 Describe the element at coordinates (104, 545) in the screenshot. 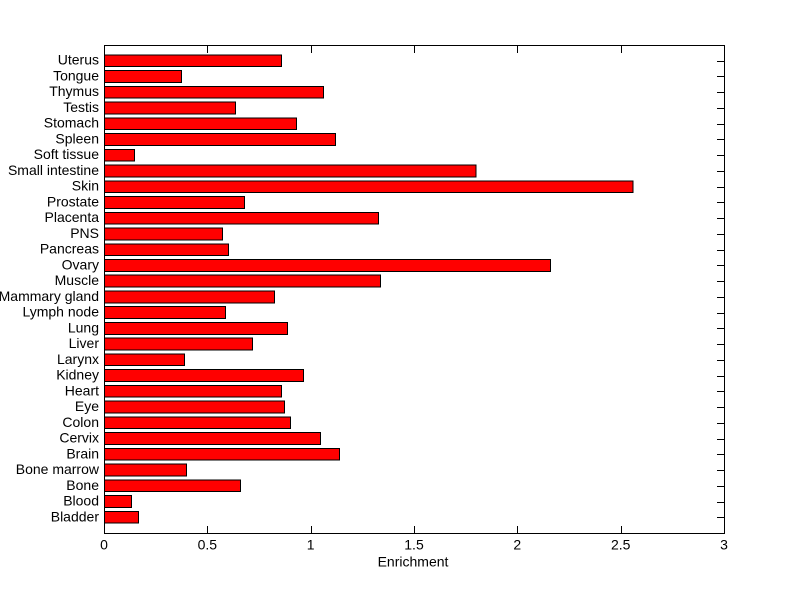

I see `svg-text: 0` at that location.